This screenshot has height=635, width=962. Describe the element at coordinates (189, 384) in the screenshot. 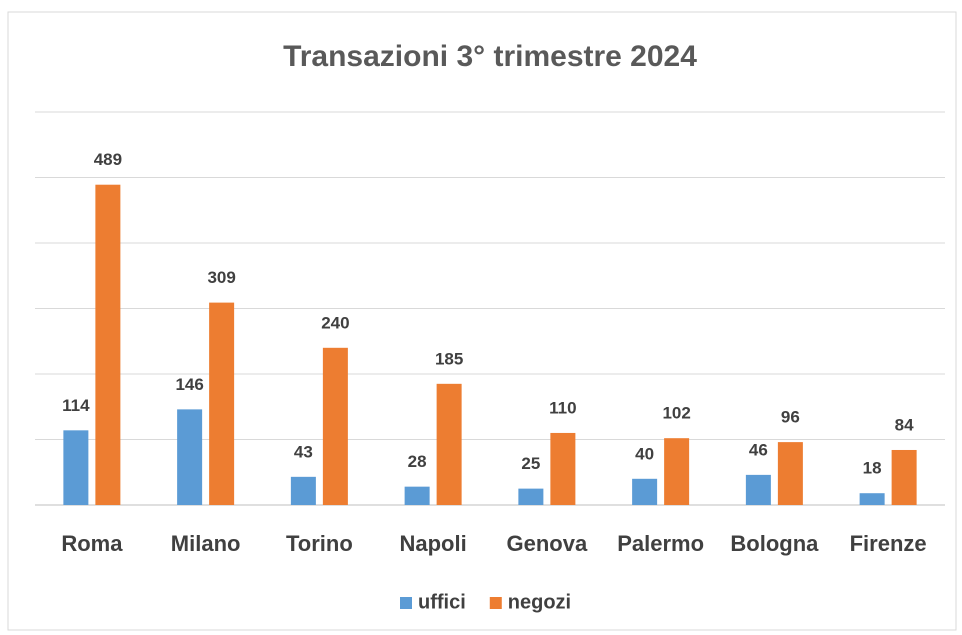

I see `value-label: 146` at that location.